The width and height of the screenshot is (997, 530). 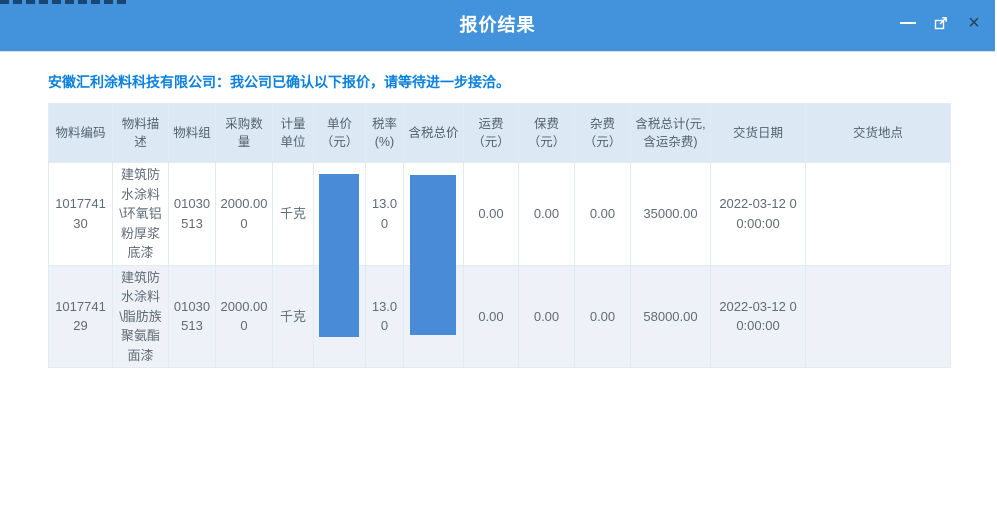 I want to click on minimize-button, so click(x=908, y=23).